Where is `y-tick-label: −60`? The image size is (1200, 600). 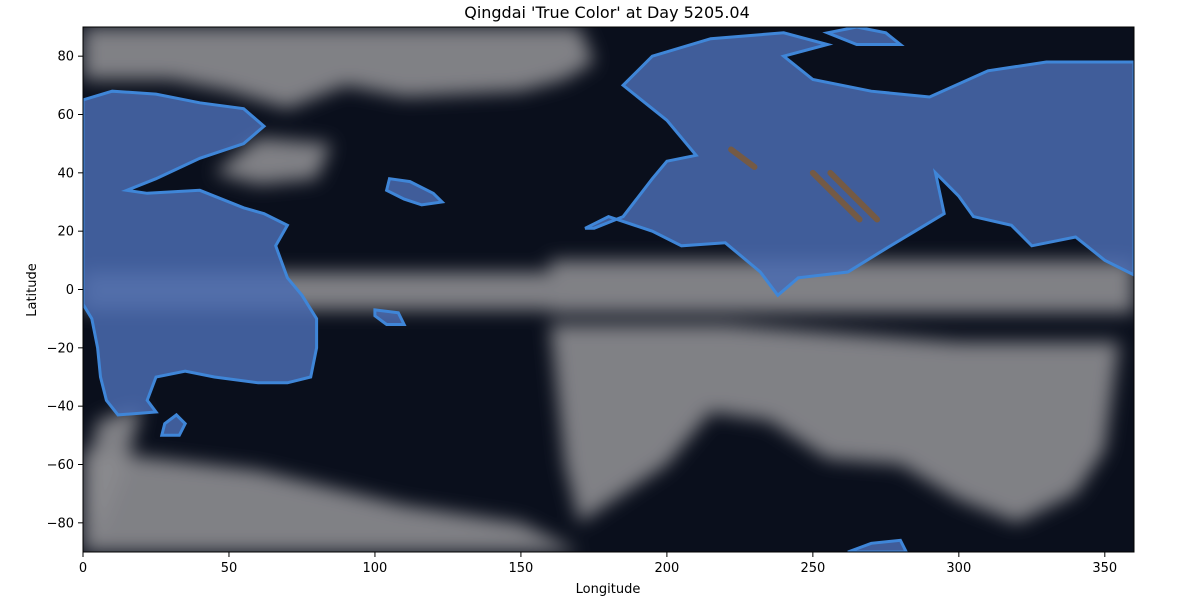 y-tick-label: −60 is located at coordinates (60, 465).